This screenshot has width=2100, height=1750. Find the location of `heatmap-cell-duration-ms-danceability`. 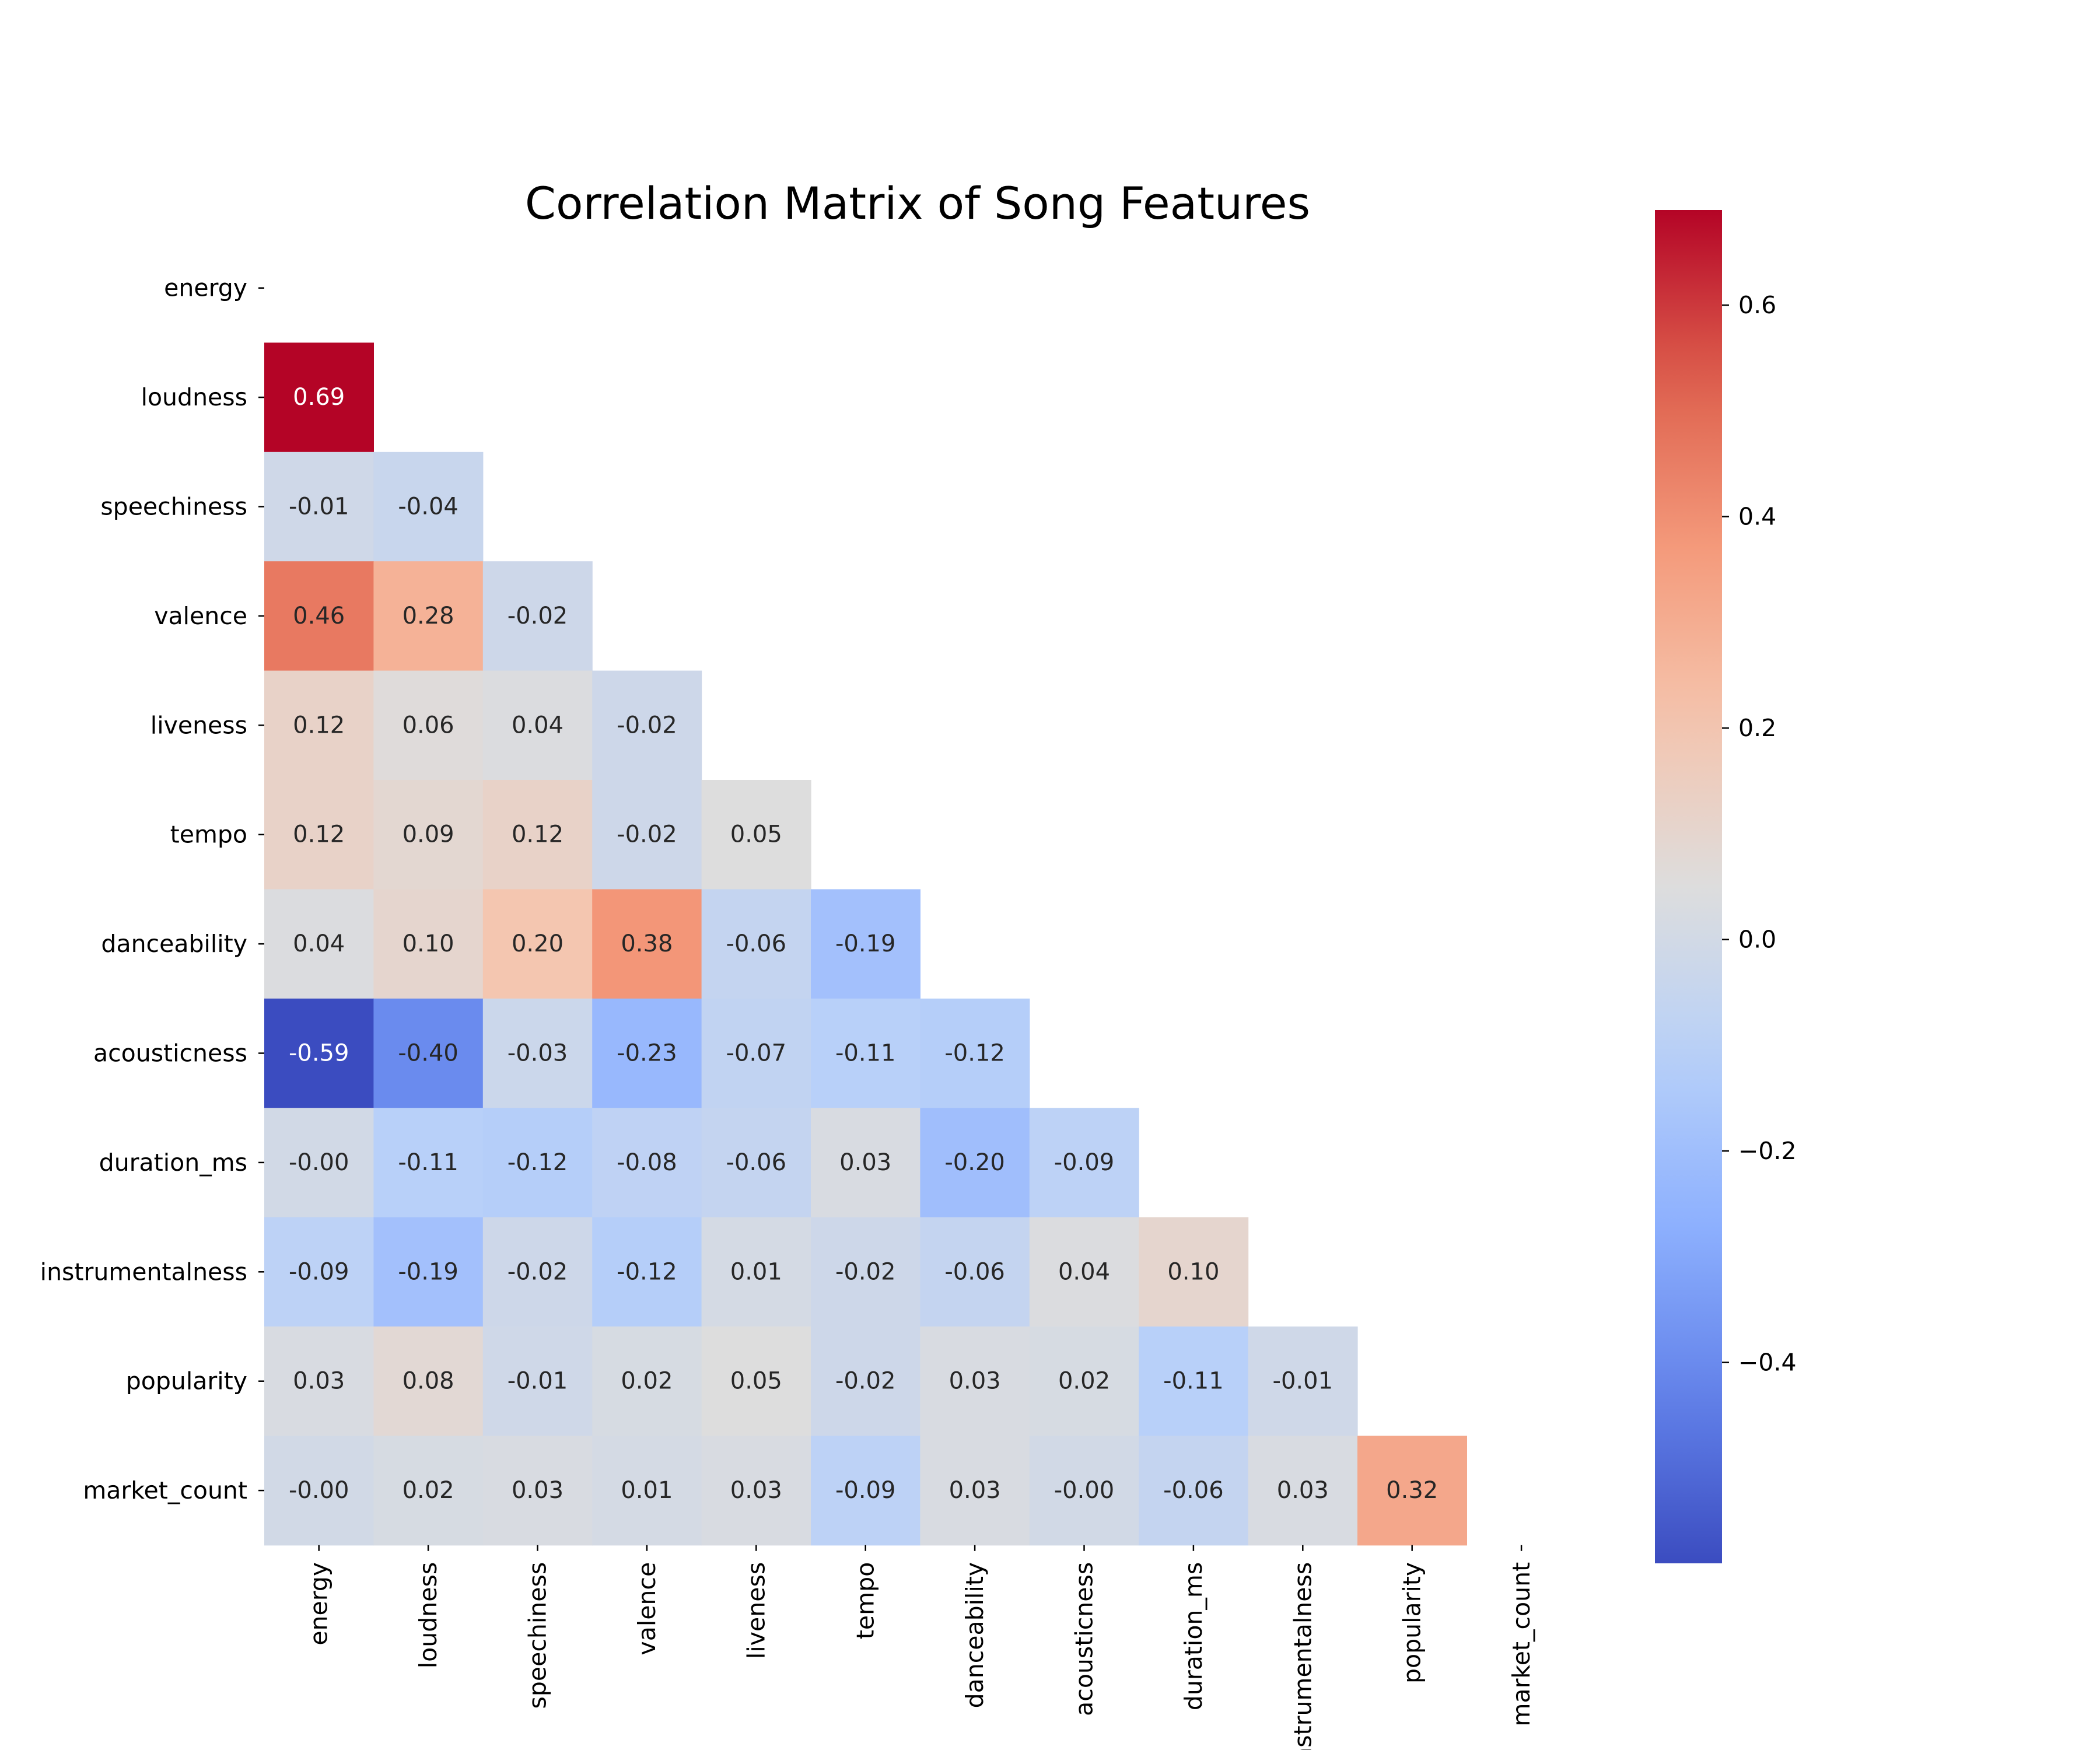

heatmap-cell-duration-ms-danceability is located at coordinates (975, 1163).